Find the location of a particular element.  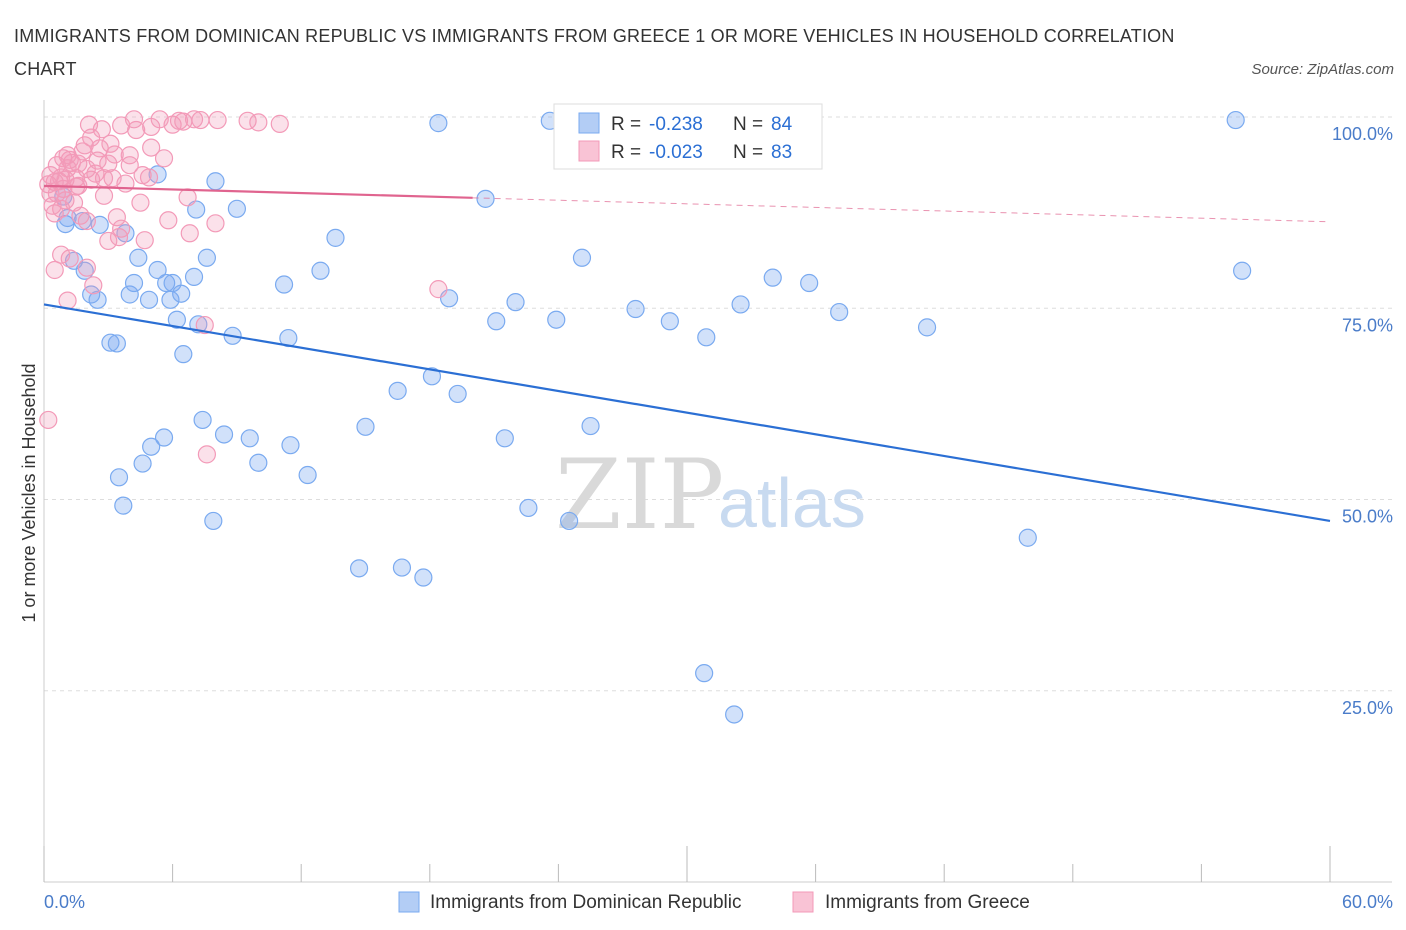

trend-line-greece is located at coordinates (258, 191).